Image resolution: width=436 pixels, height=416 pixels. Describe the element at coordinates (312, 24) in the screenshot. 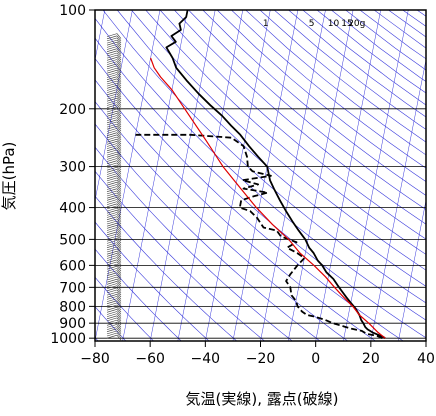

I see `mixing-ratio-label: 5` at that location.